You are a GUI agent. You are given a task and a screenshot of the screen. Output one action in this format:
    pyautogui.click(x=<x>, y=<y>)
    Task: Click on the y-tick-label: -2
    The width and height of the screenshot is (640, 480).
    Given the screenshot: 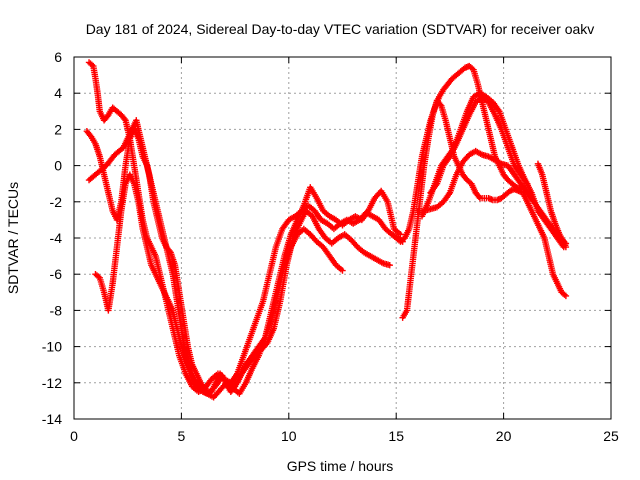 What is the action you would take?
    pyautogui.click(x=56, y=202)
    